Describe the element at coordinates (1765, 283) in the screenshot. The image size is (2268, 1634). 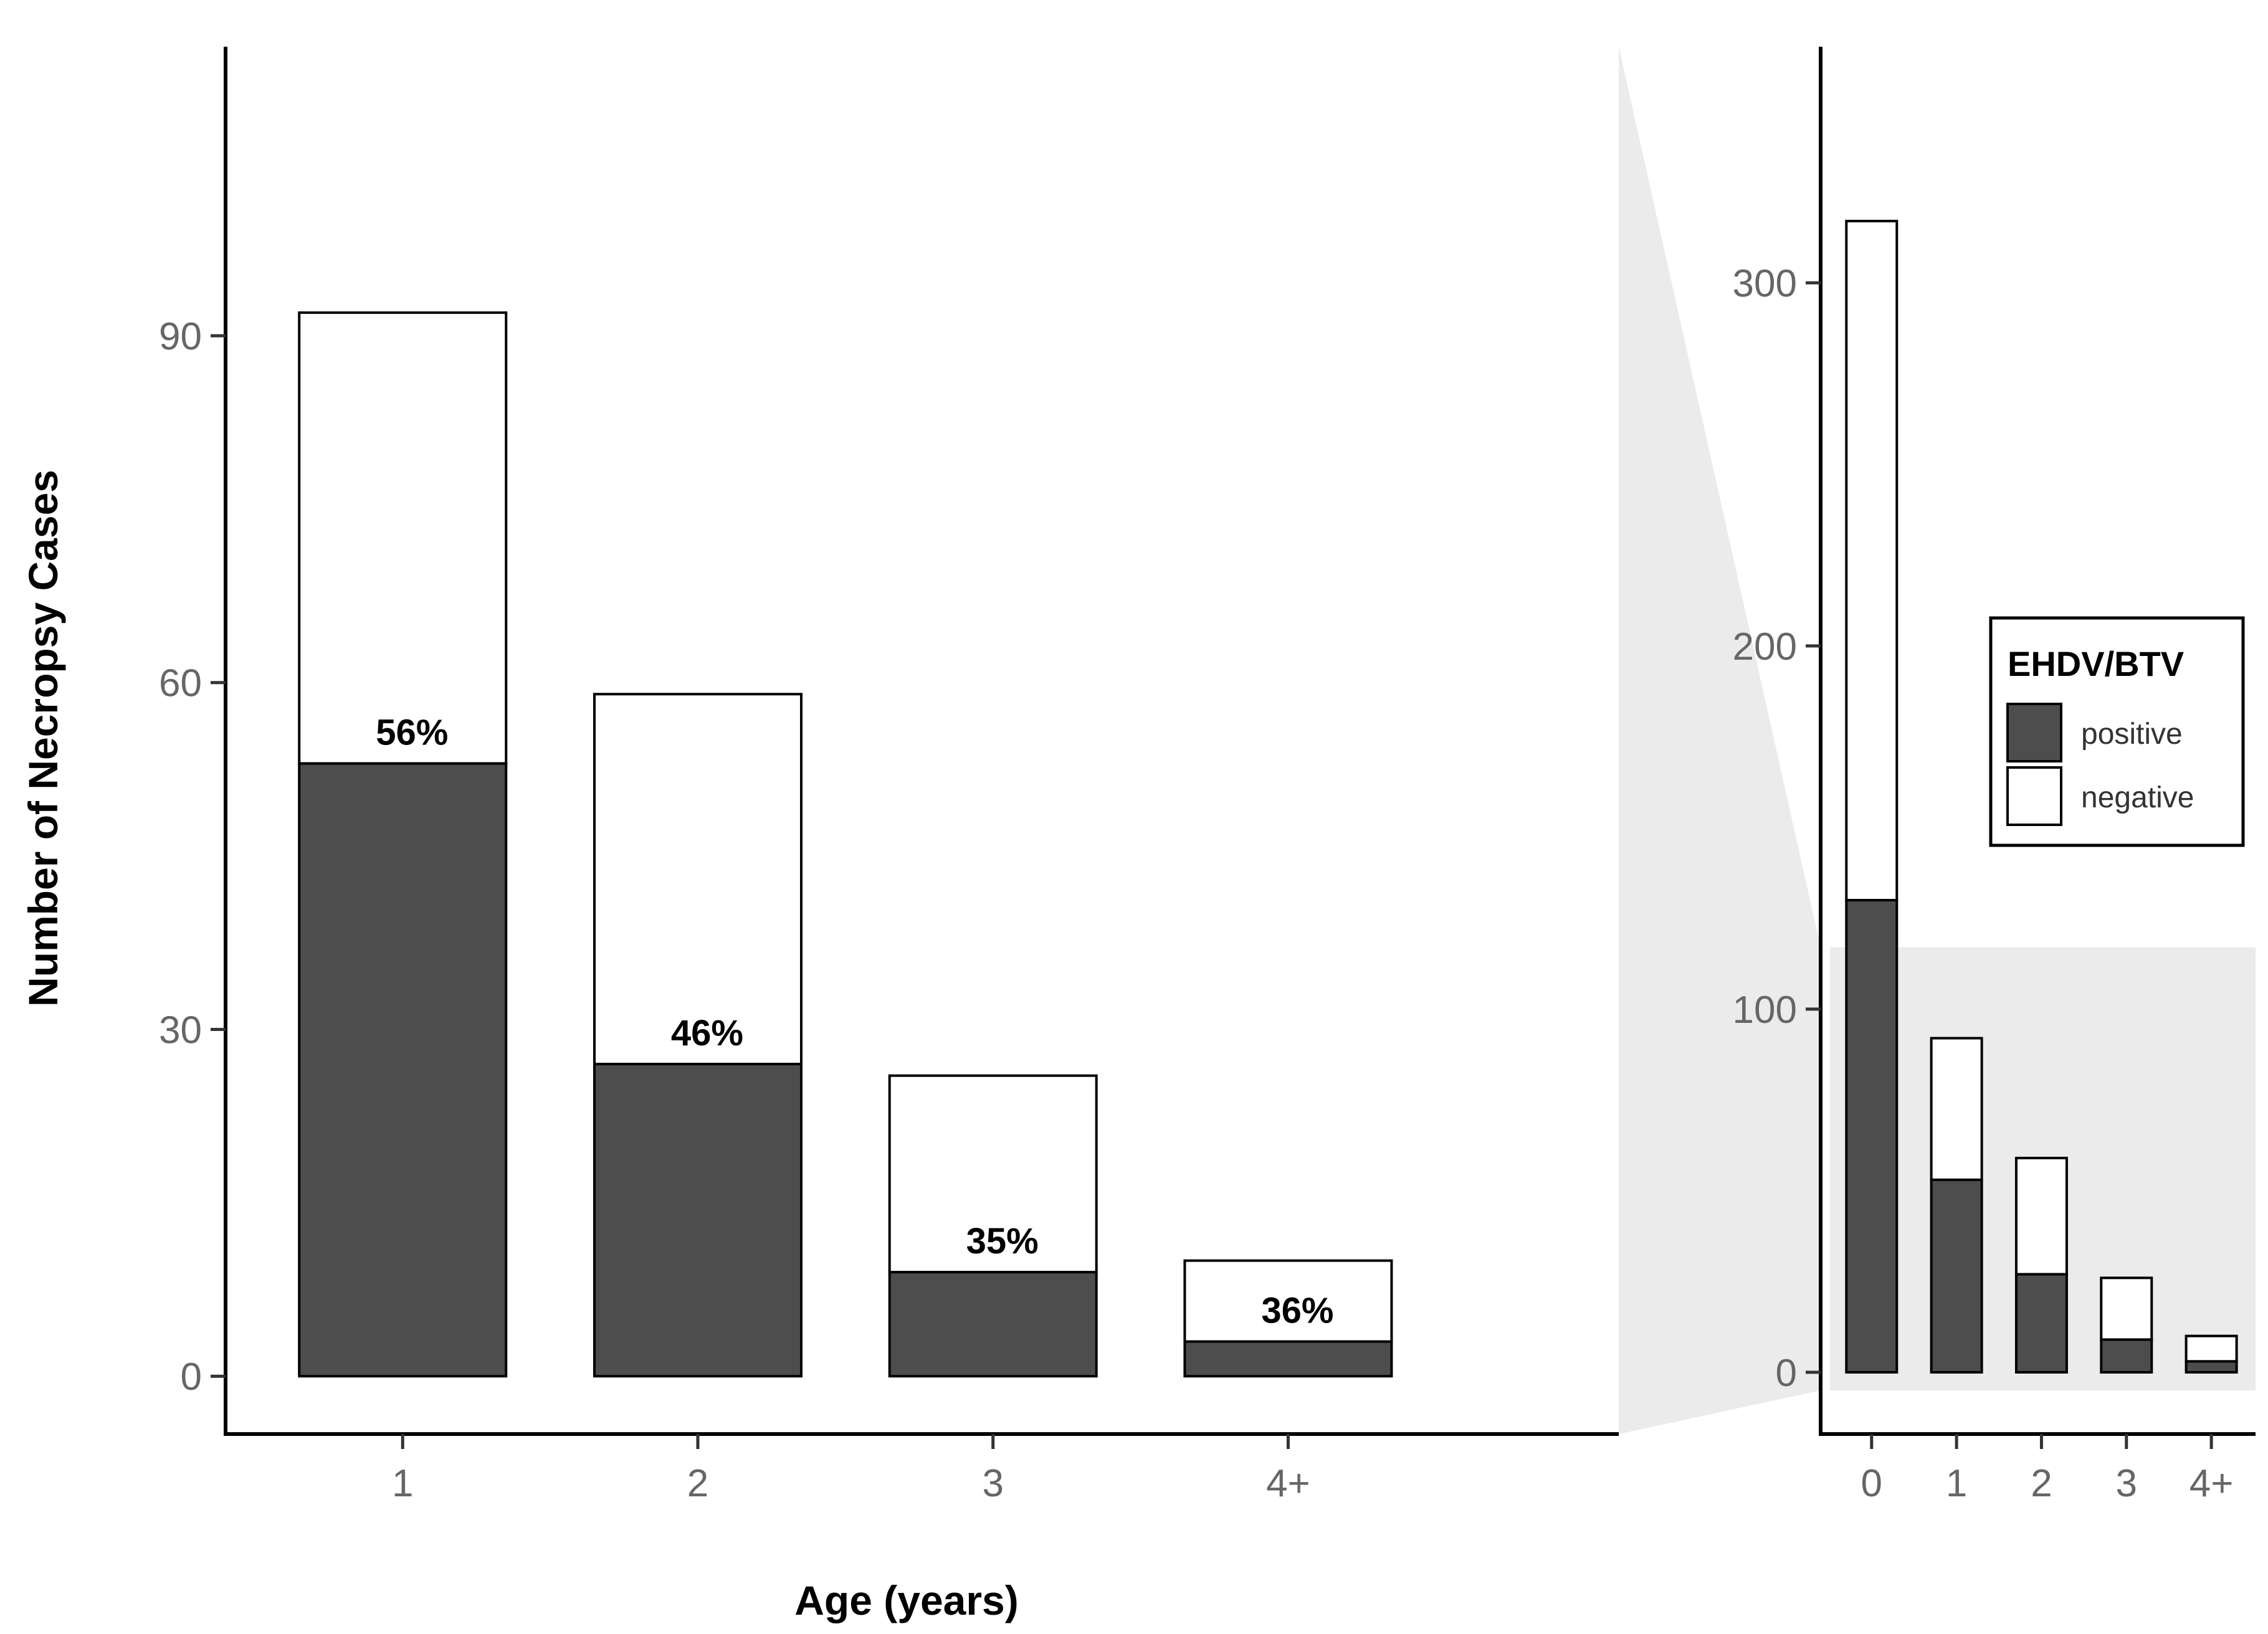
I see `inset-y-tick-label-300: 300` at that location.